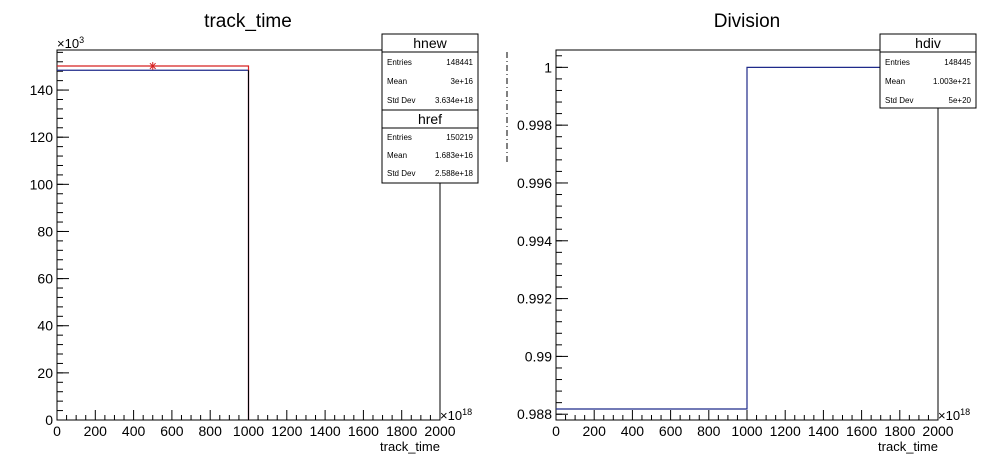  What do you see at coordinates (454, 100) in the screenshot?
I see `stats-value: 3.634e+18` at bounding box center [454, 100].